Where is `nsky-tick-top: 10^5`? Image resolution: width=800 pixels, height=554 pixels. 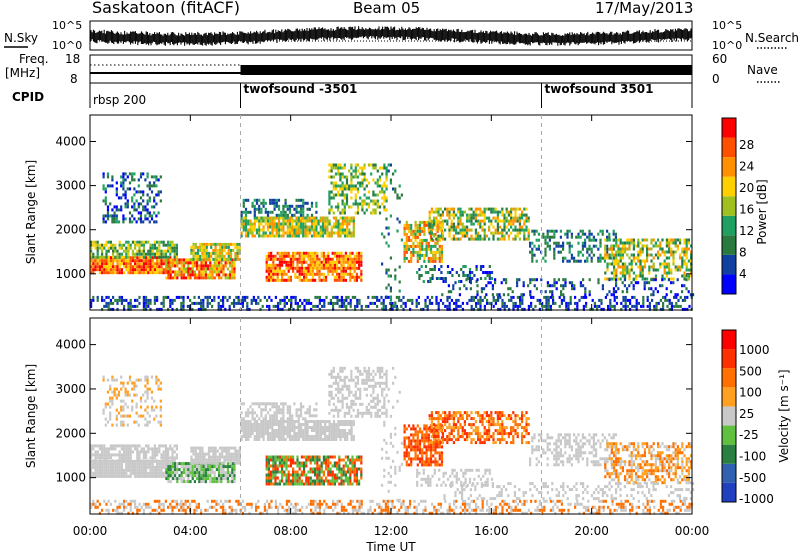
nsky-tick-top: 10^5 is located at coordinates (67, 25).